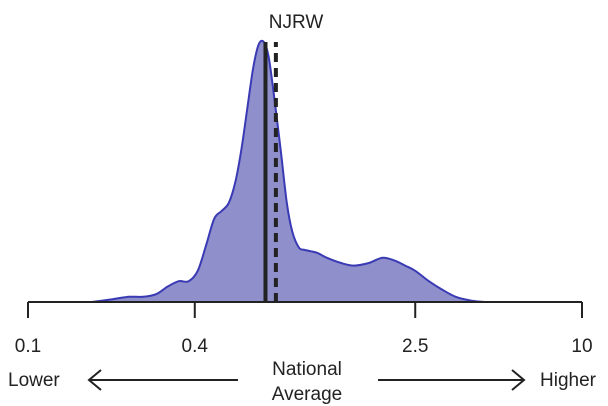 This screenshot has height=406, width=608. I want to click on national-average-label-line1: National, so click(307, 369).